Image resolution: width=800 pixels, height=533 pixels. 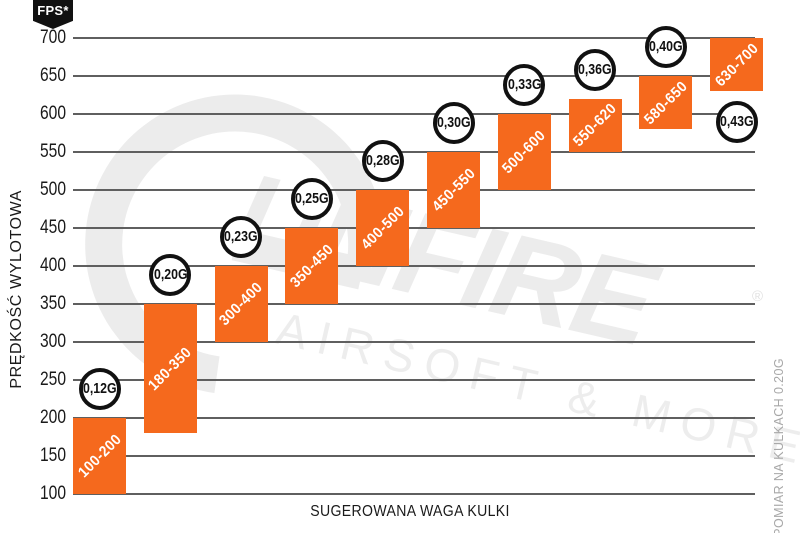 I want to click on bar-range-label: 350-450, so click(x=311, y=266).